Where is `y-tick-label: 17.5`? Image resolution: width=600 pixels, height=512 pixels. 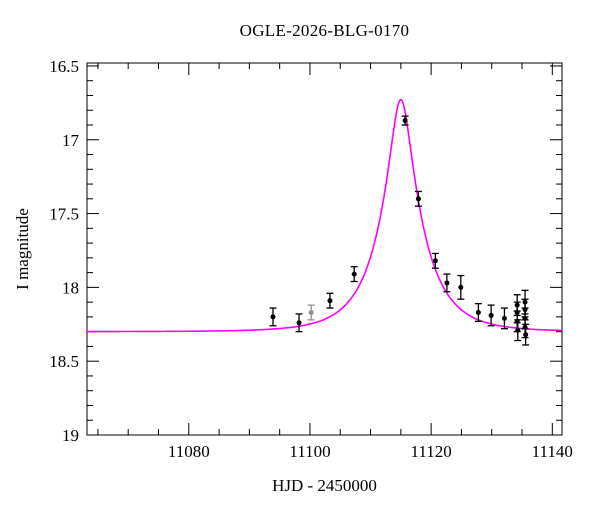
y-tick-label: 17.5 is located at coordinates (64, 214).